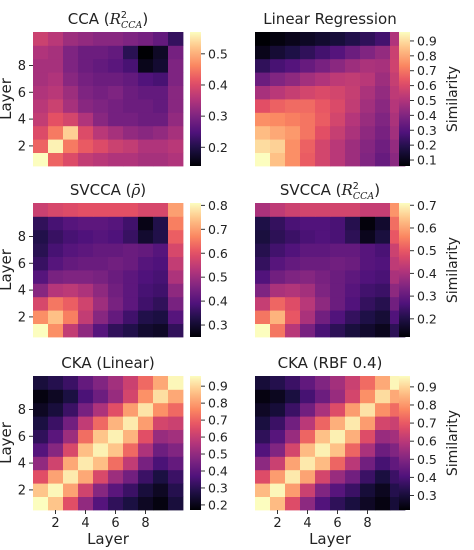  I want to click on x-tick-label: 8, so click(367, 523).